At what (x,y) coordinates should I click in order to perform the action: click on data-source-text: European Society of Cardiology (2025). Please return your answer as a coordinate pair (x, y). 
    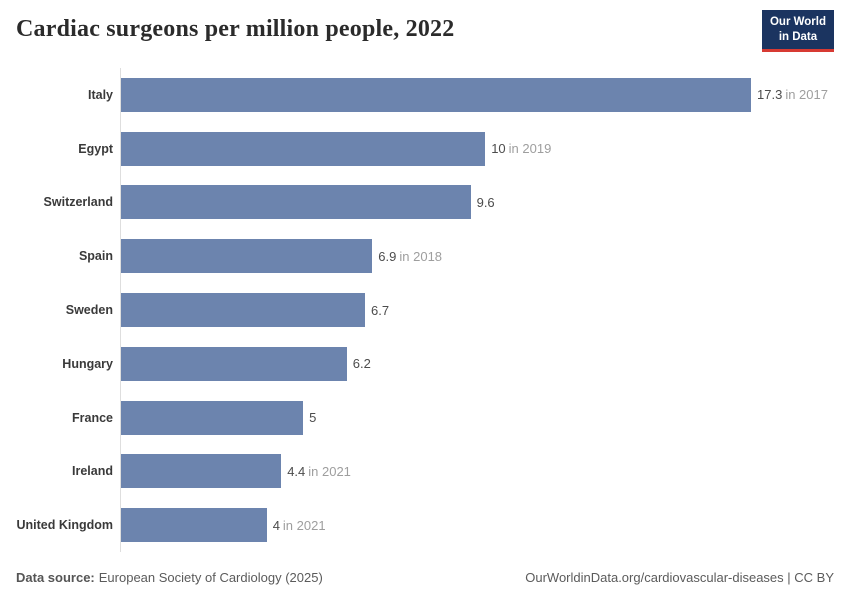
    Looking at the image, I should click on (210, 577).